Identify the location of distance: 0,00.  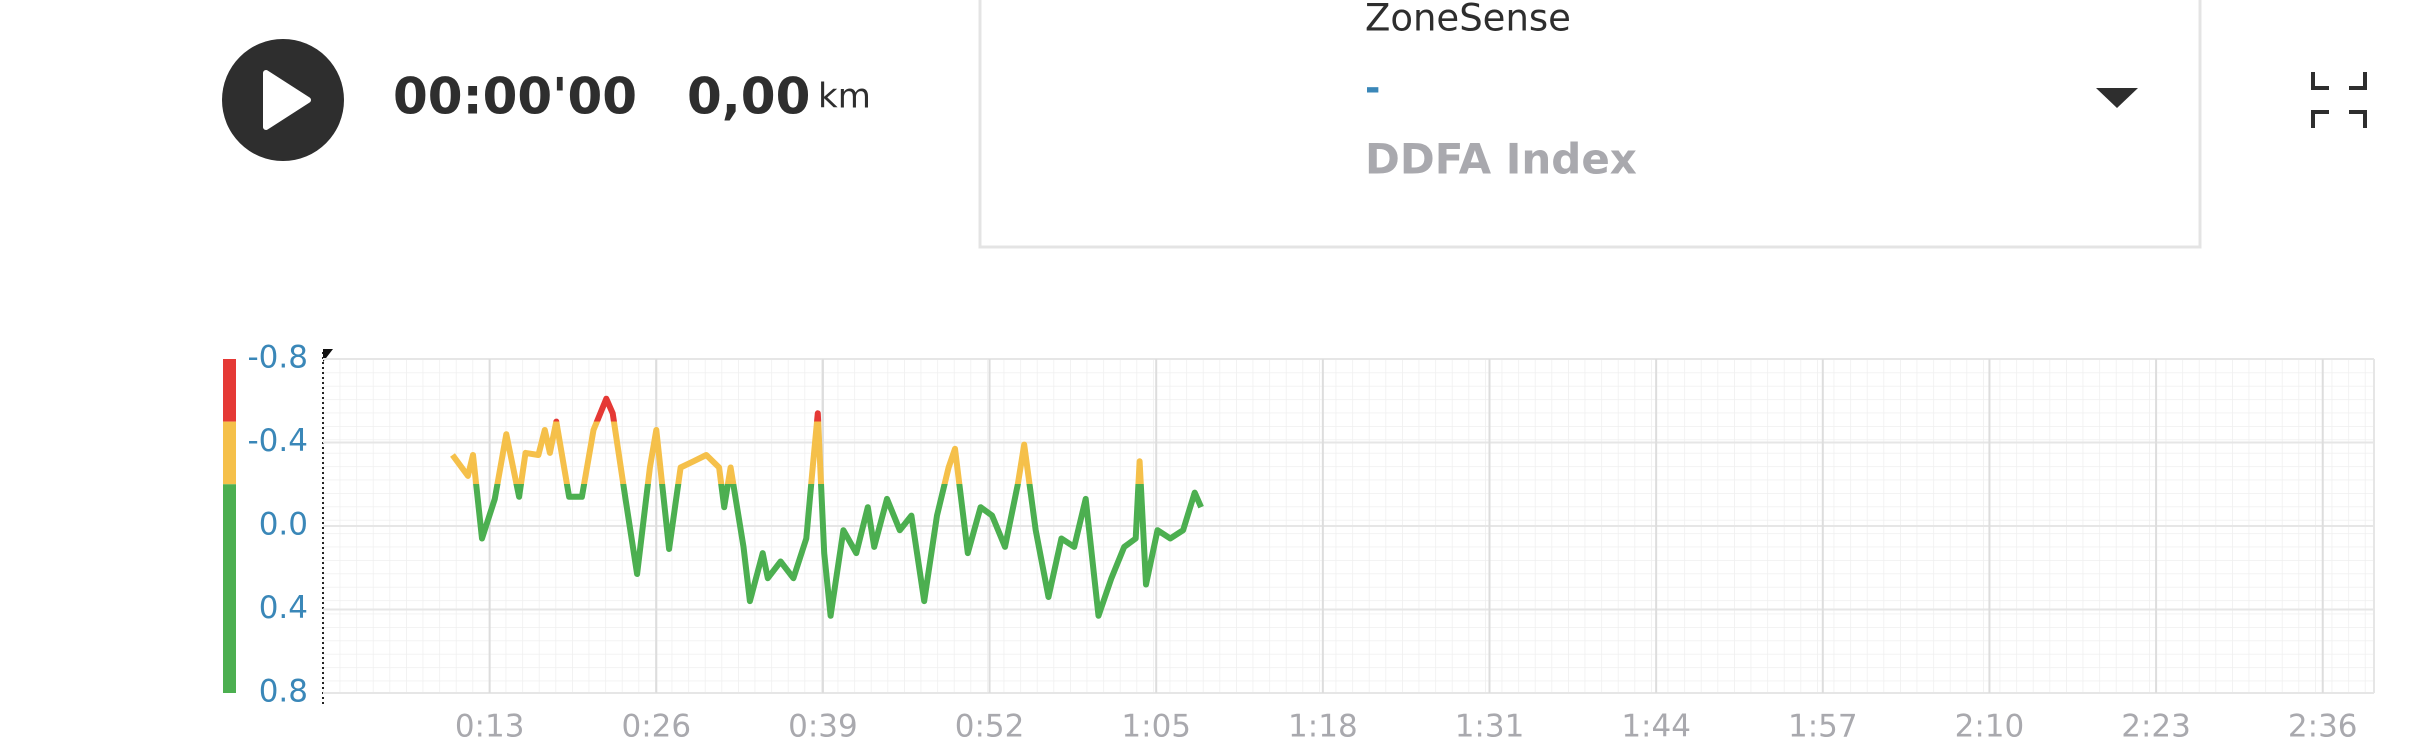
(748, 97).